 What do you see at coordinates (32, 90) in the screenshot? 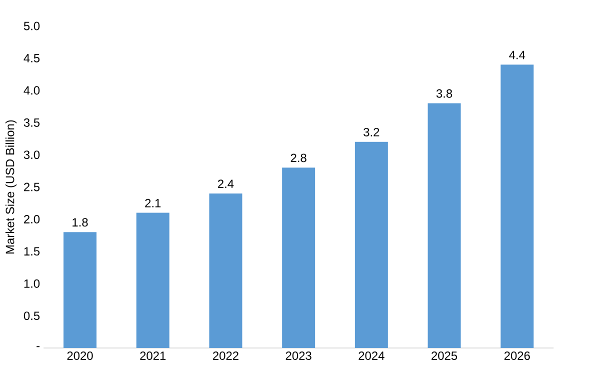
I see `y-tick-label: 4.0` at bounding box center [32, 90].